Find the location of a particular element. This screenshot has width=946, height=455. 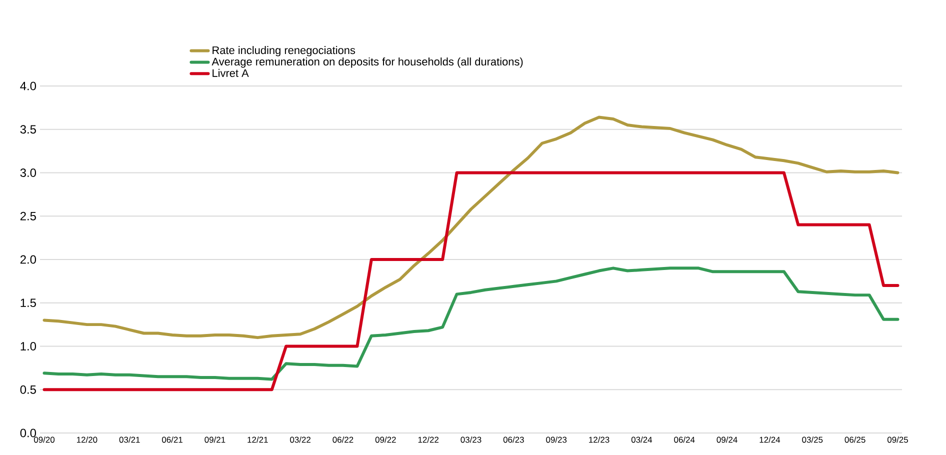

y-tick-label: 3.5 is located at coordinates (28, 129).